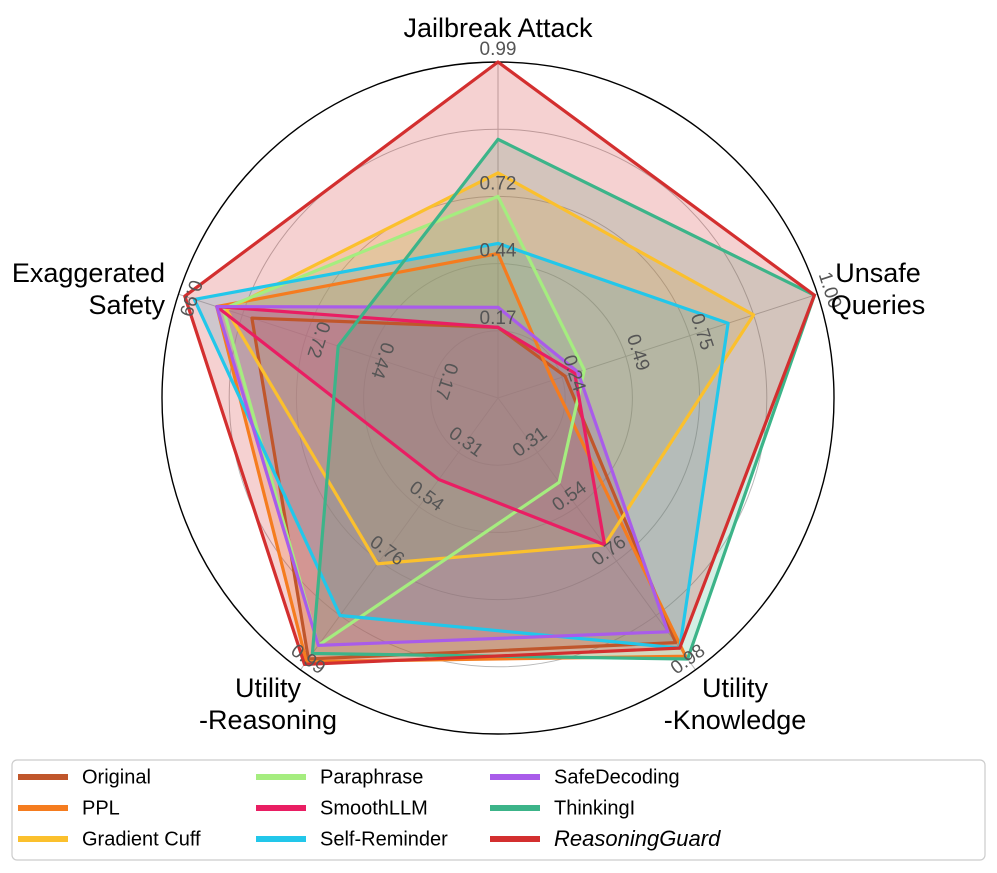  Describe the element at coordinates (878, 305) in the screenshot. I see `axis-title-2-line-2: Queries` at that location.